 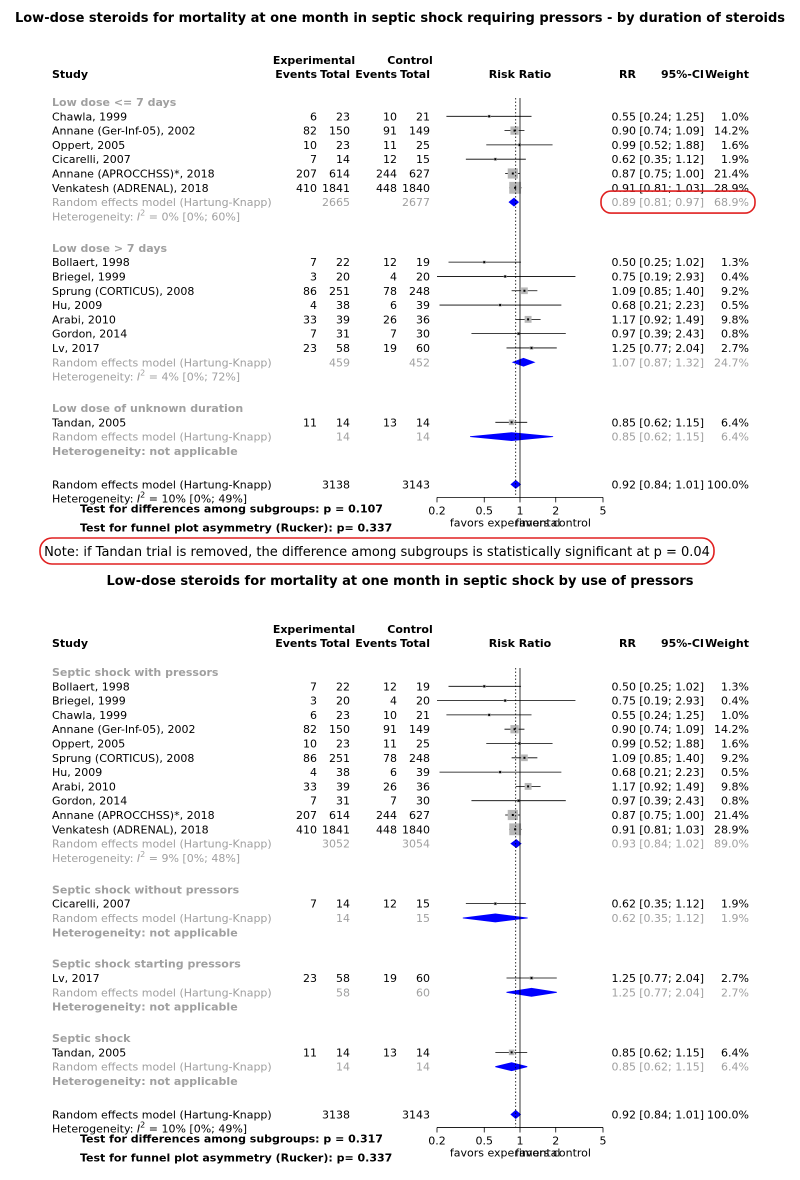 What do you see at coordinates (520, 74) in the screenshot?
I see `header-risk-ratio: Risk Ratio` at bounding box center [520, 74].